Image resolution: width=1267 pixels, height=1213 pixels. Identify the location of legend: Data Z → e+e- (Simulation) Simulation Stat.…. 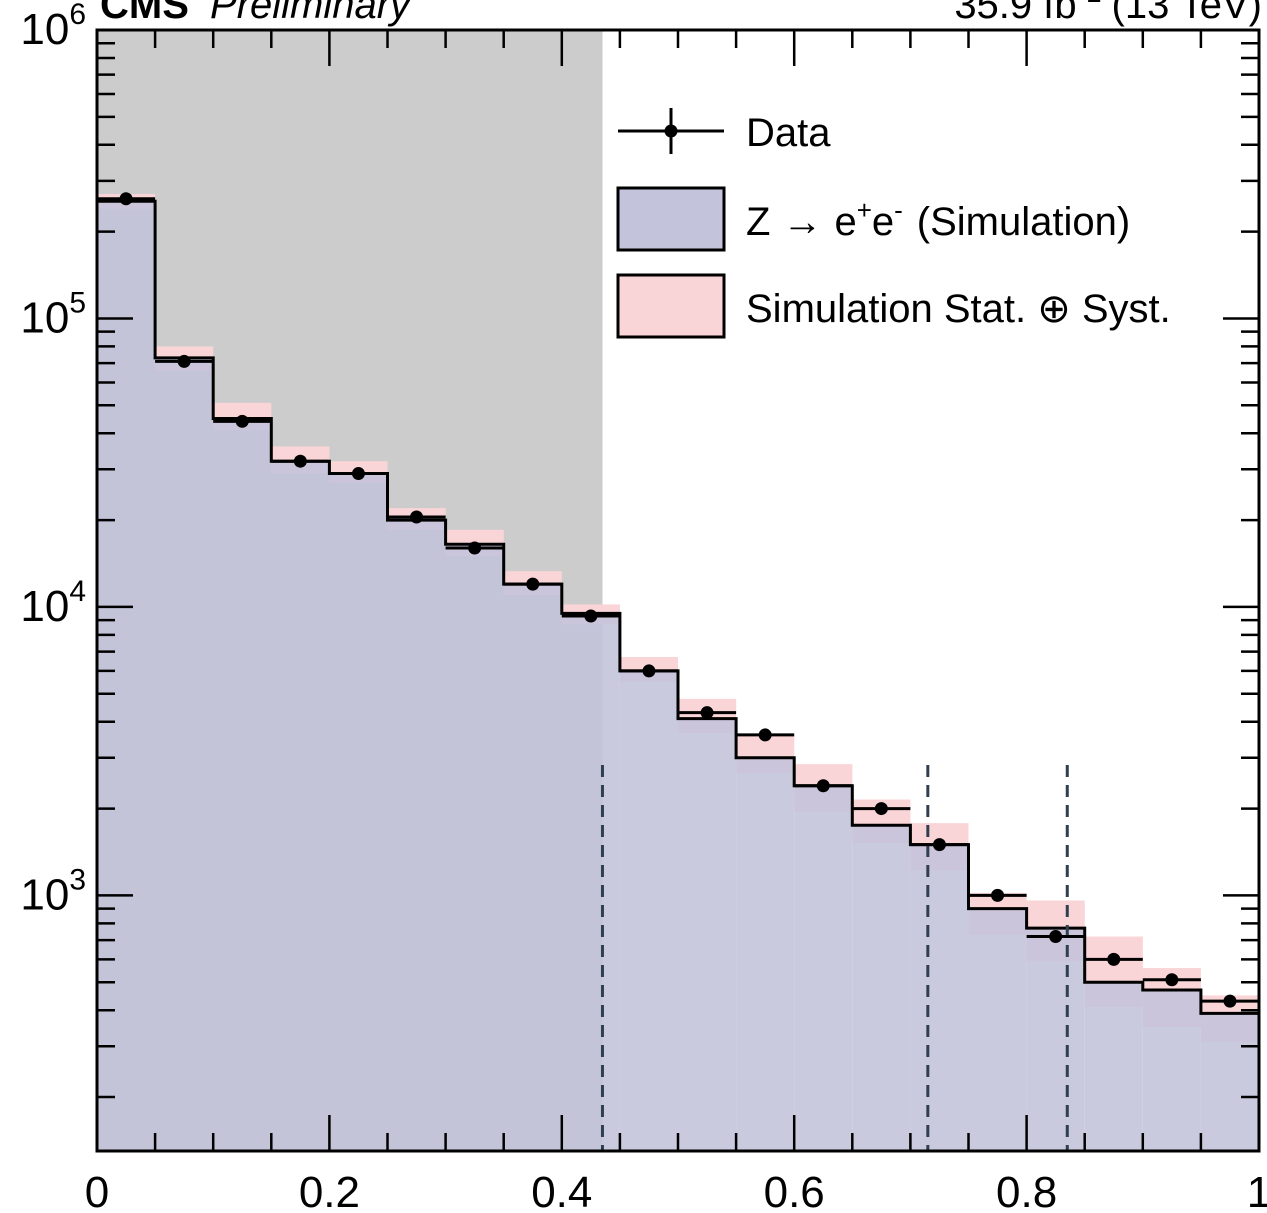
(893, 223).